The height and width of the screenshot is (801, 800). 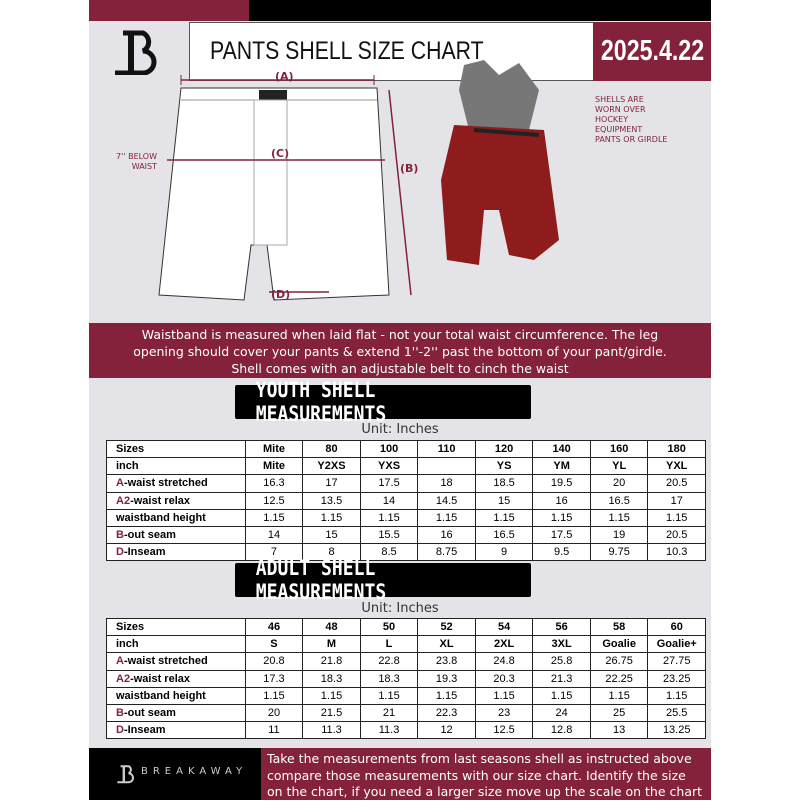 I want to click on table-row: B-out seam 20 21.5 21 22.3 23 24 25 25.5, so click(x=406, y=713).